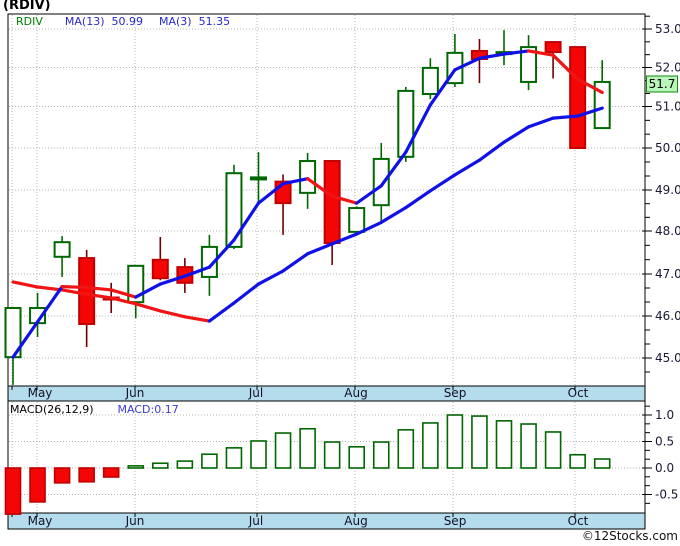 Image resolution: width=680 pixels, height=546 pixels. I want to click on price-axis-label: 53.0, so click(667, 29).